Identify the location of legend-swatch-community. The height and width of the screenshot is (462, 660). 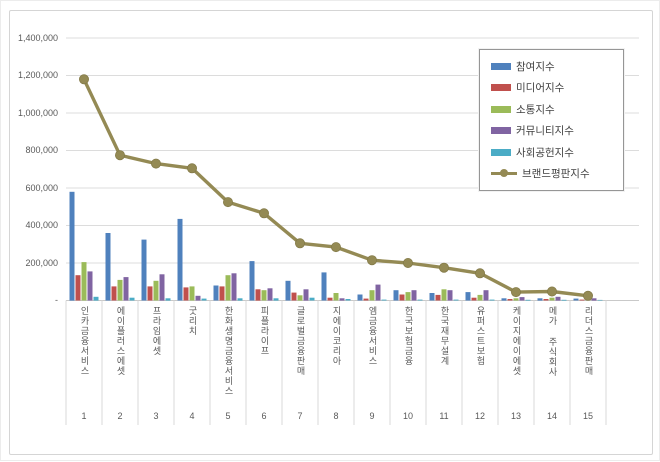
(501, 131).